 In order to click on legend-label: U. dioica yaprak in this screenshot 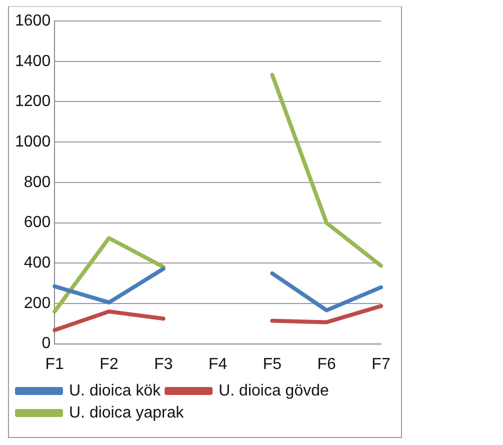, I will do `click(127, 413)`.